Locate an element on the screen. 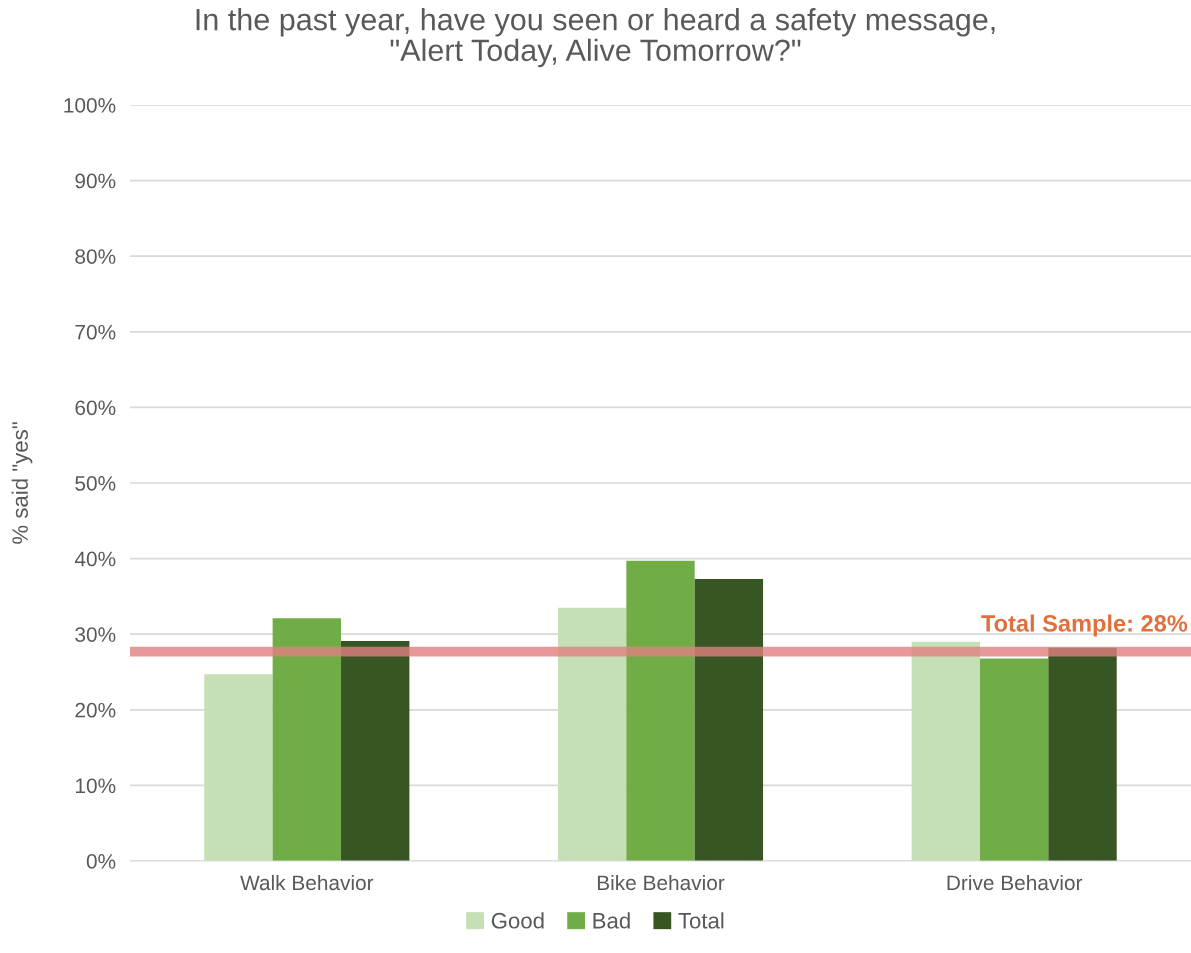 The height and width of the screenshot is (953, 1191). y-tick-label: 80% is located at coordinates (95, 256).